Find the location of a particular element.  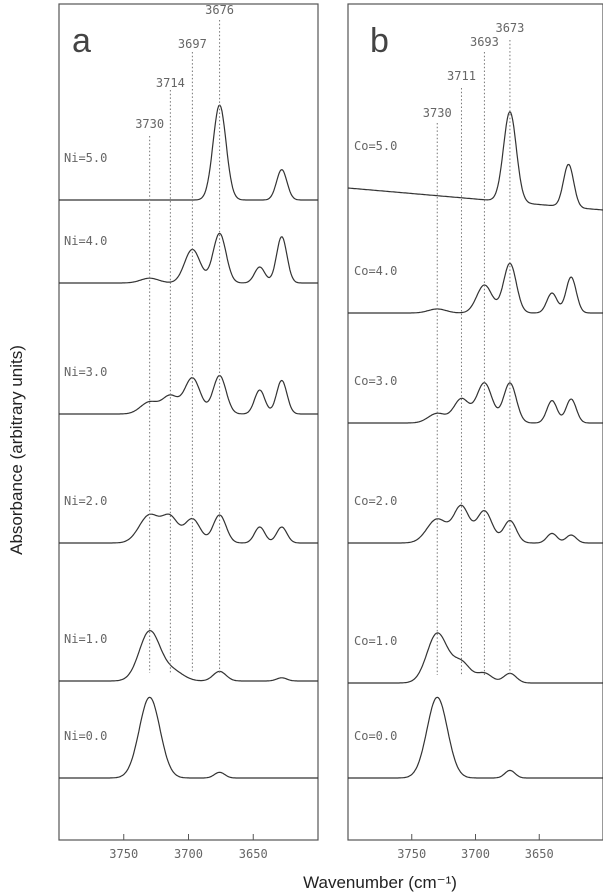

peak-label: 3673 is located at coordinates (509, 28).